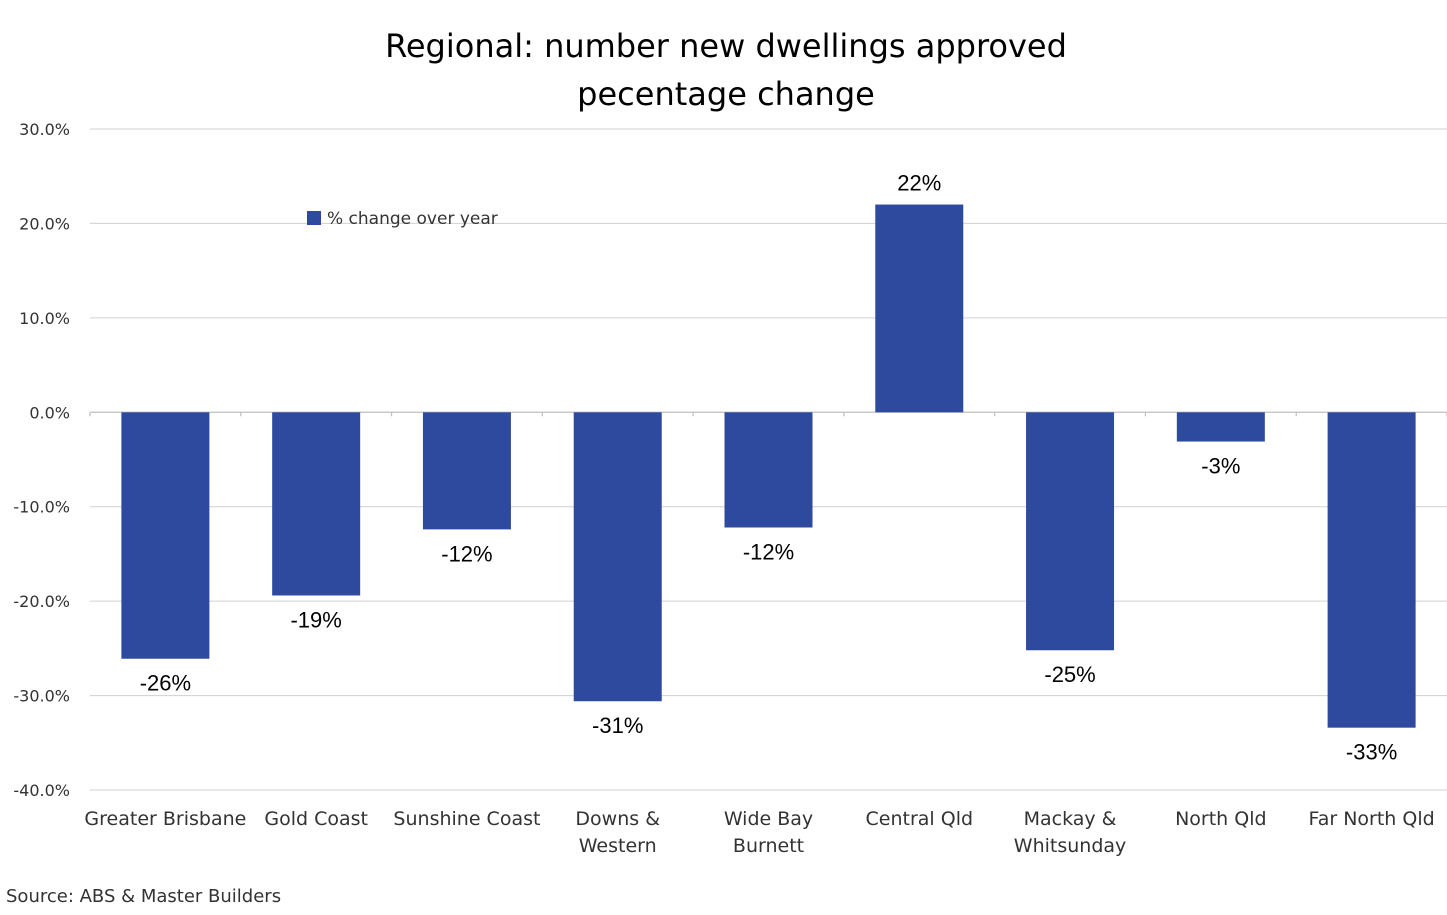 This screenshot has width=1447, height=915. Describe the element at coordinates (165, 819) in the screenshot. I see `x-category-label: Greater Brisbane` at that location.